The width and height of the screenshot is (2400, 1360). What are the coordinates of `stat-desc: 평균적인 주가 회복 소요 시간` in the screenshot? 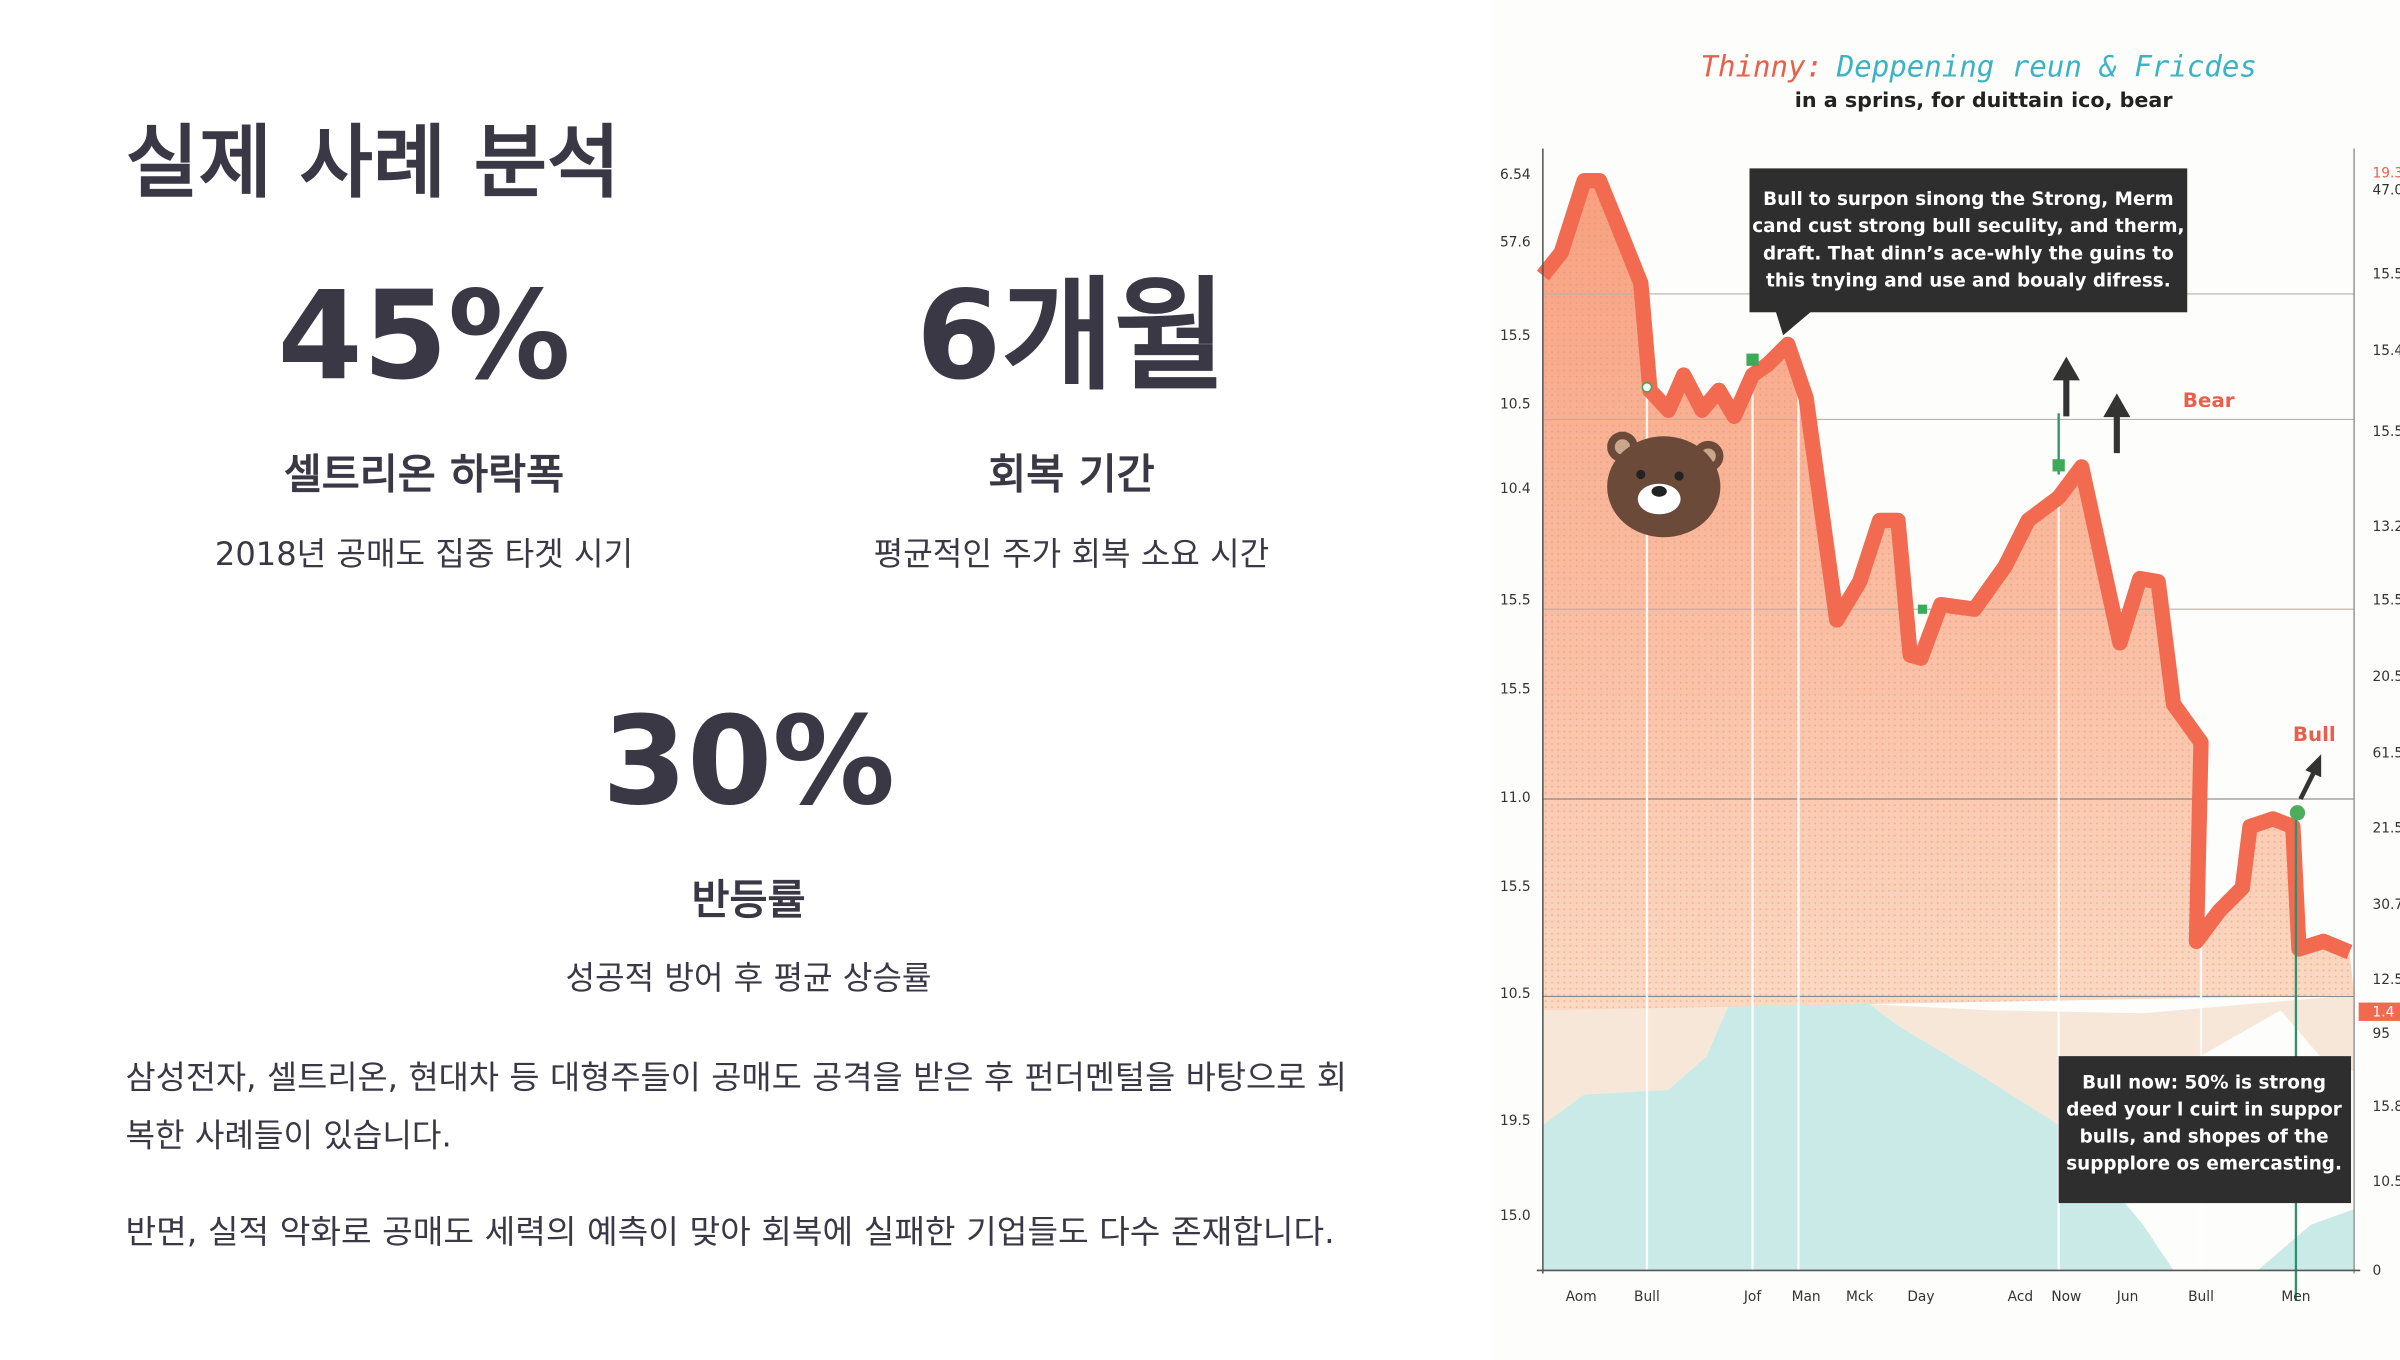 It's located at (1072, 554).